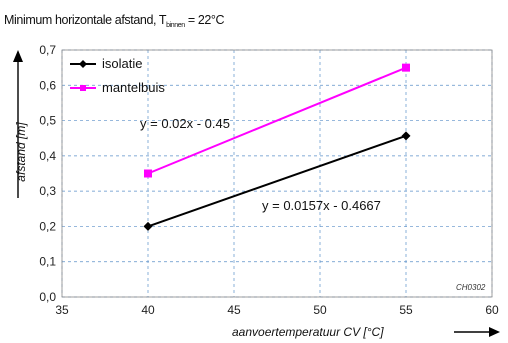  What do you see at coordinates (277, 181) in the screenshot?
I see `series-line-isolatie` at bounding box center [277, 181].